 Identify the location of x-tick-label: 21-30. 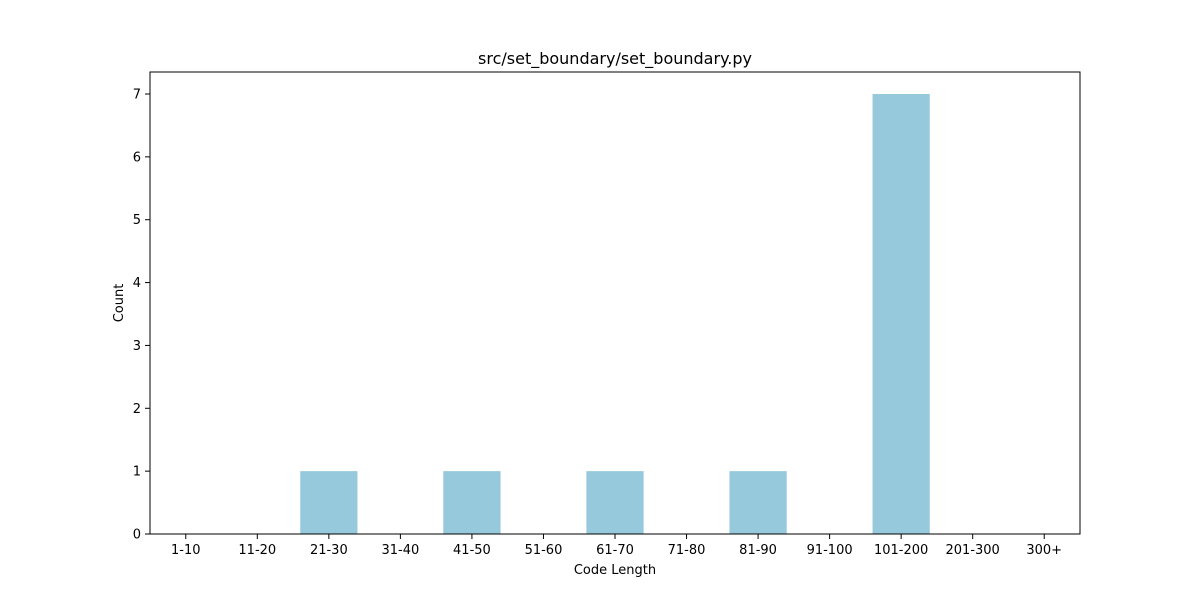
(329, 550).